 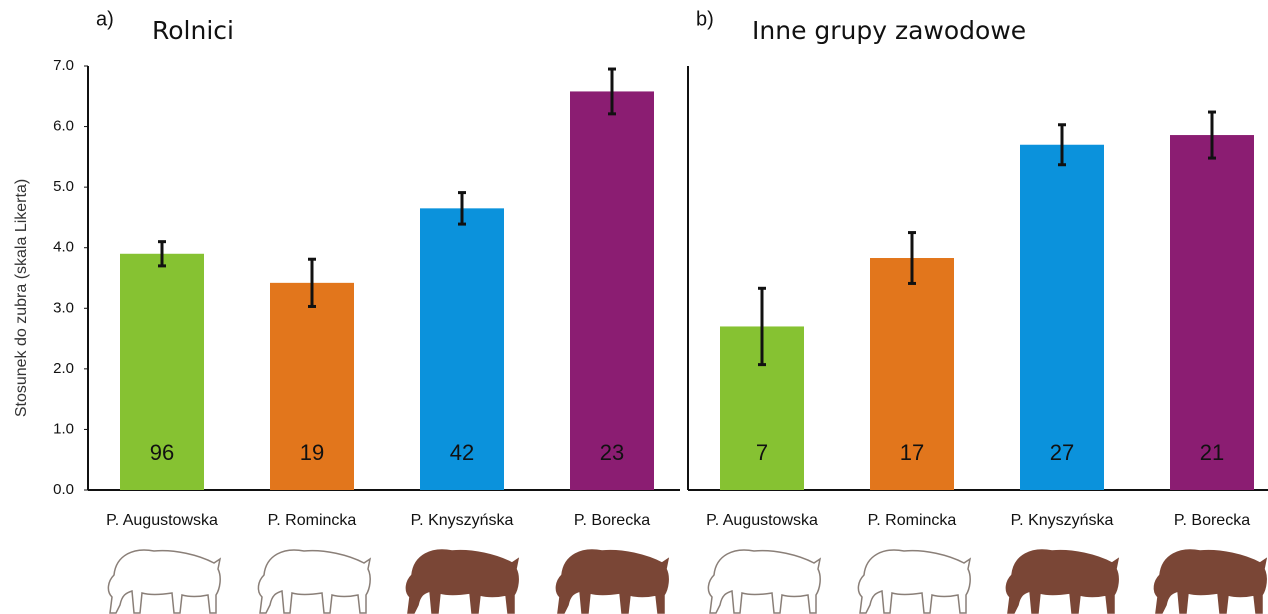 What do you see at coordinates (105, 19) in the screenshot?
I see `panel-label: a)` at bounding box center [105, 19].